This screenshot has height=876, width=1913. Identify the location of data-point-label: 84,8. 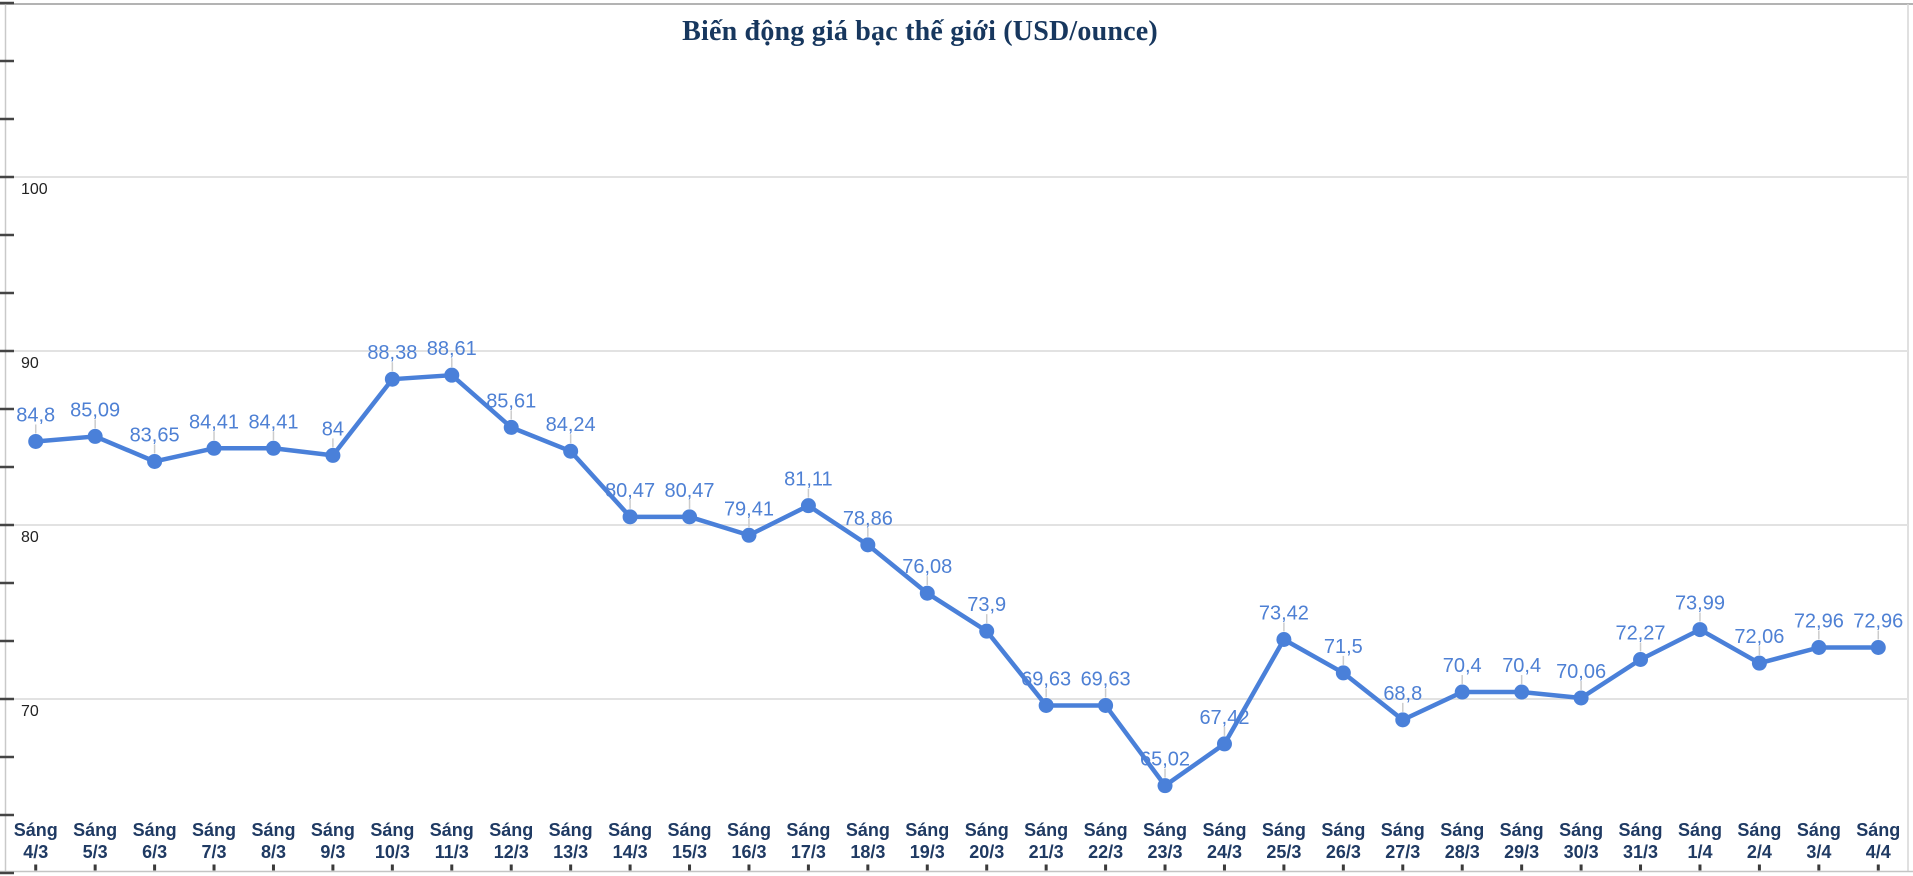
(35, 415).